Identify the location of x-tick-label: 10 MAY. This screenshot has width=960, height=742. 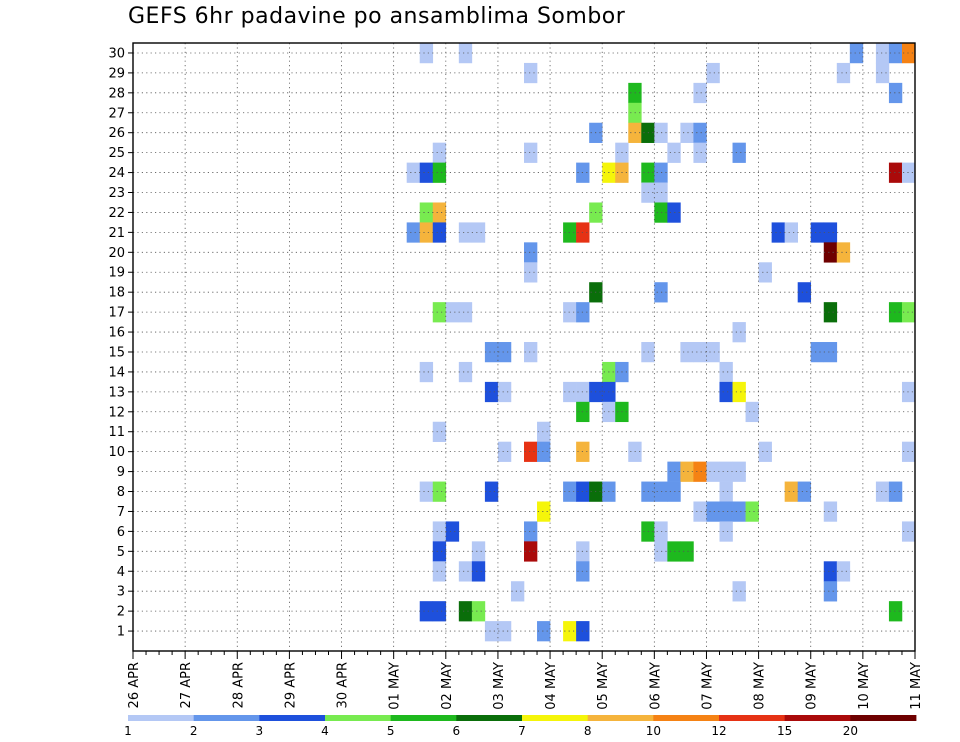
(864, 686).